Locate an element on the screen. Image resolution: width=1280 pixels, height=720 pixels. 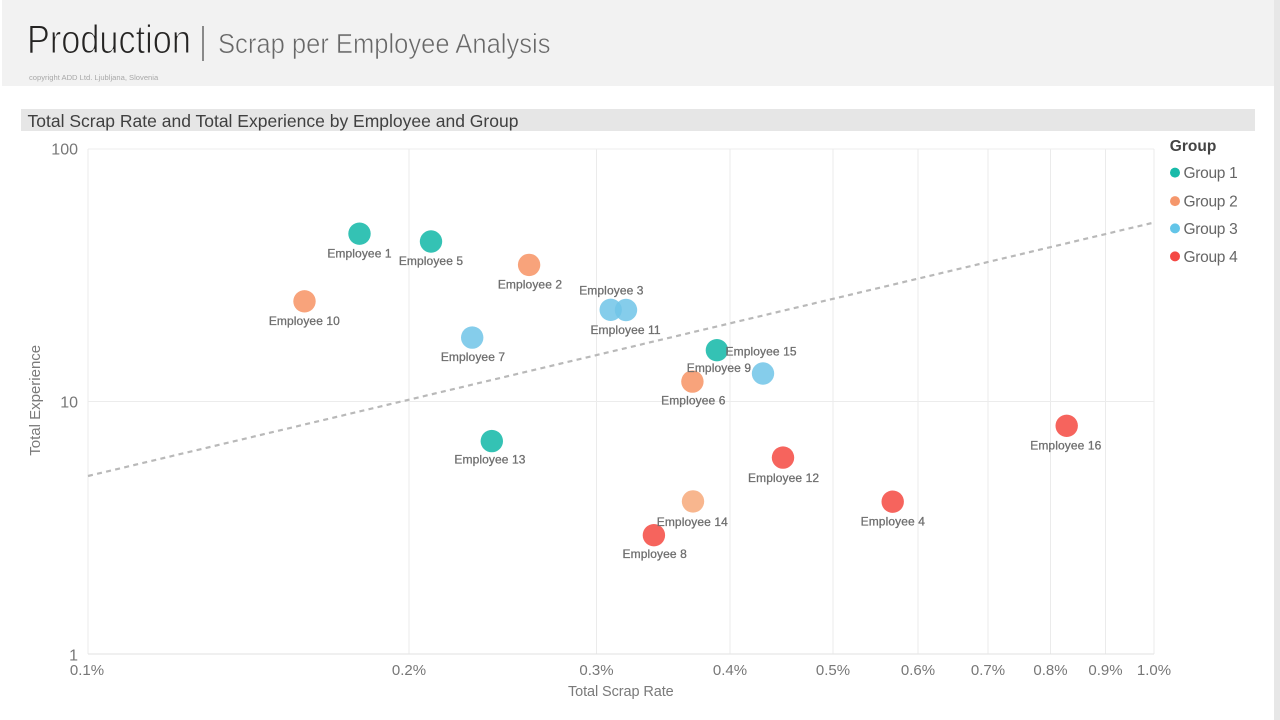
svg-text: 100 is located at coordinates (64, 150).